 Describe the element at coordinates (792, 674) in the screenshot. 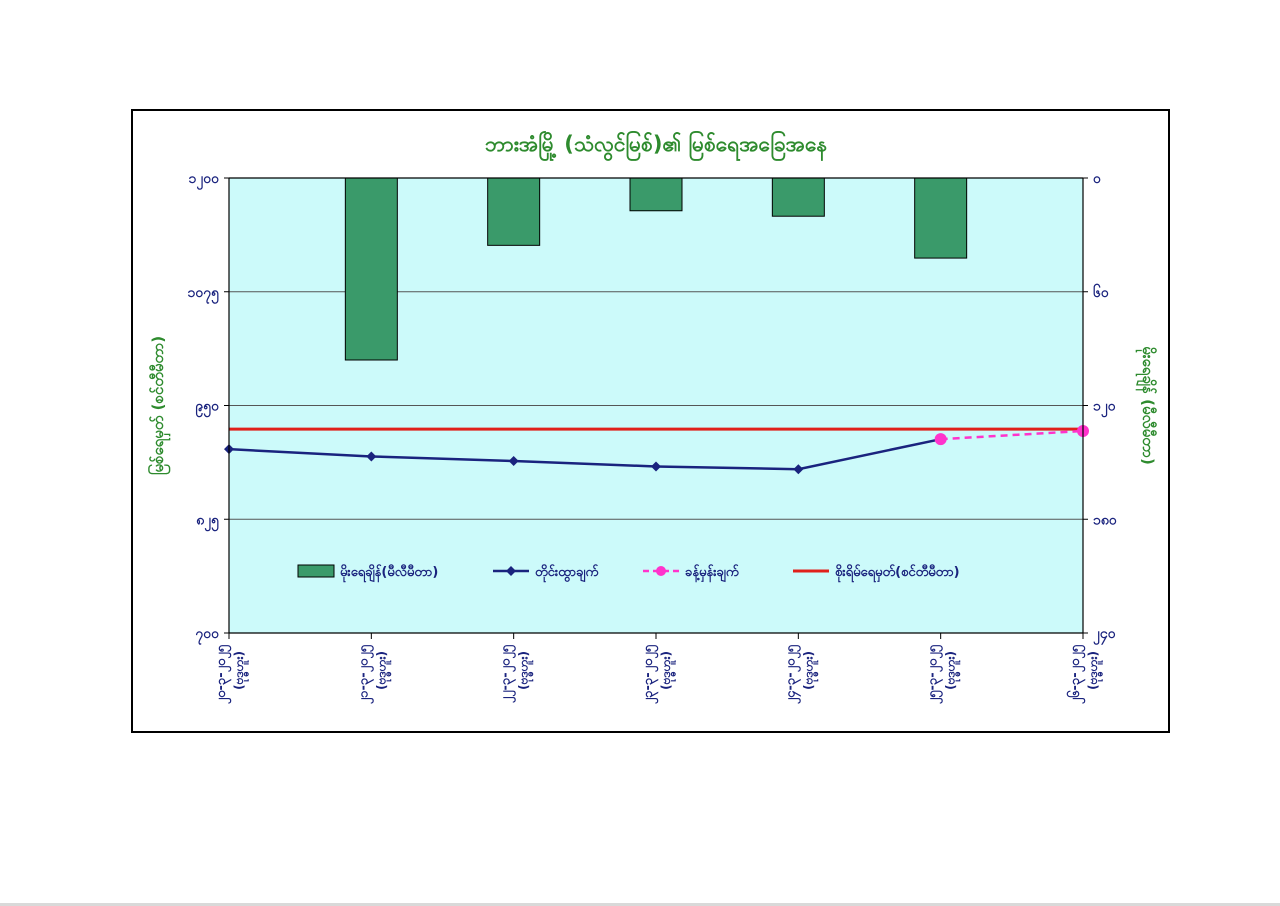

I see `category-date: ၂၄-၃-၂၀၂၅` at that location.